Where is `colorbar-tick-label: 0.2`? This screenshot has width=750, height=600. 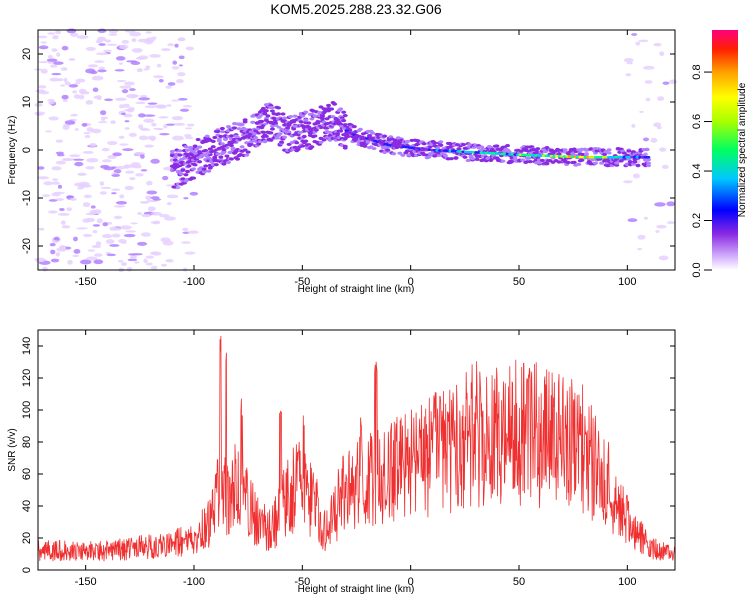 colorbar-tick-label: 0.2 is located at coordinates (697, 220).